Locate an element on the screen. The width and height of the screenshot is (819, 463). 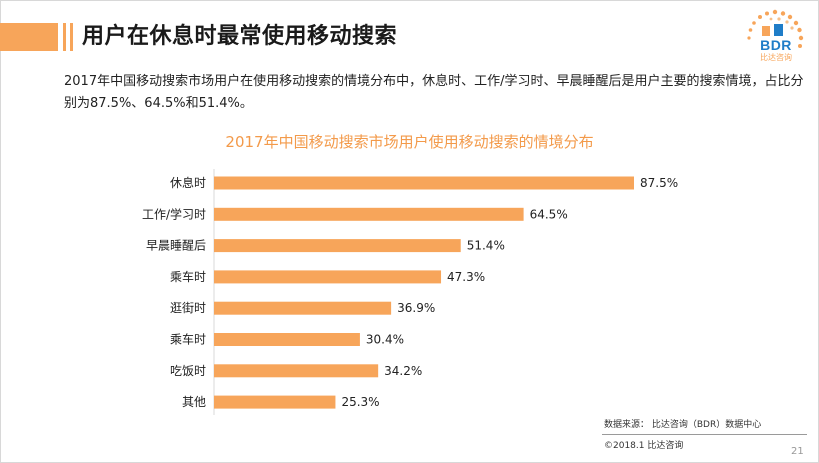
bdr-logo-icon is located at coordinates (775, 28).